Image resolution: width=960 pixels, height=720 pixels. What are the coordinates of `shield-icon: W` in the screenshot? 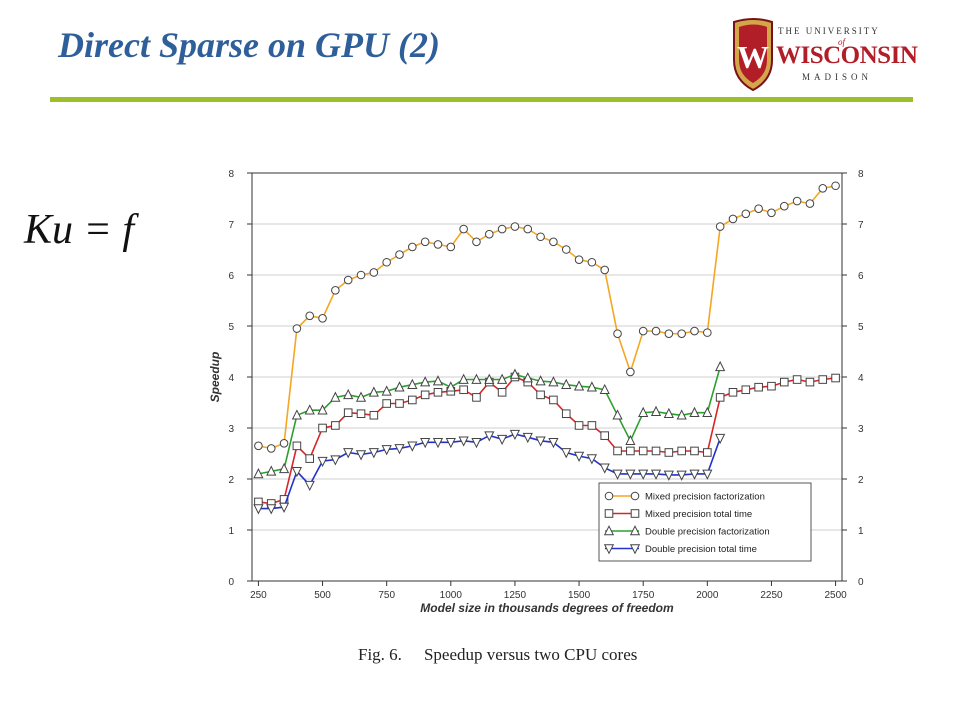 It's located at (753, 55).